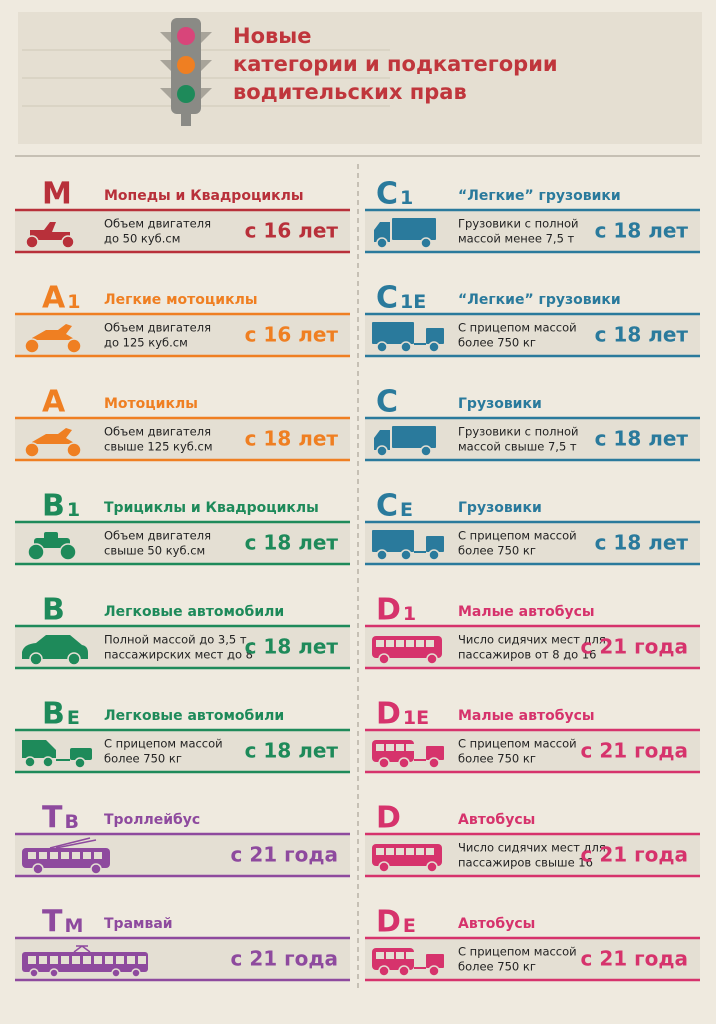 This screenshot has width=716, height=1024. What do you see at coordinates (157, 224) in the screenshot?
I see `description: Объем двигателя` at bounding box center [157, 224].